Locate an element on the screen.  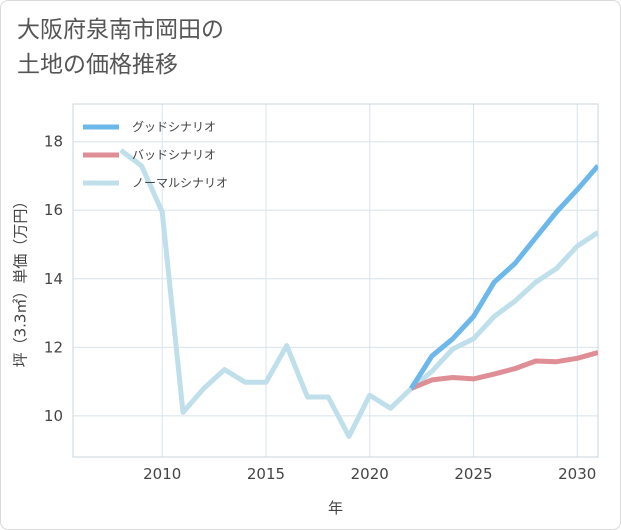
y-tick-label: 16 is located at coordinates (53, 210).